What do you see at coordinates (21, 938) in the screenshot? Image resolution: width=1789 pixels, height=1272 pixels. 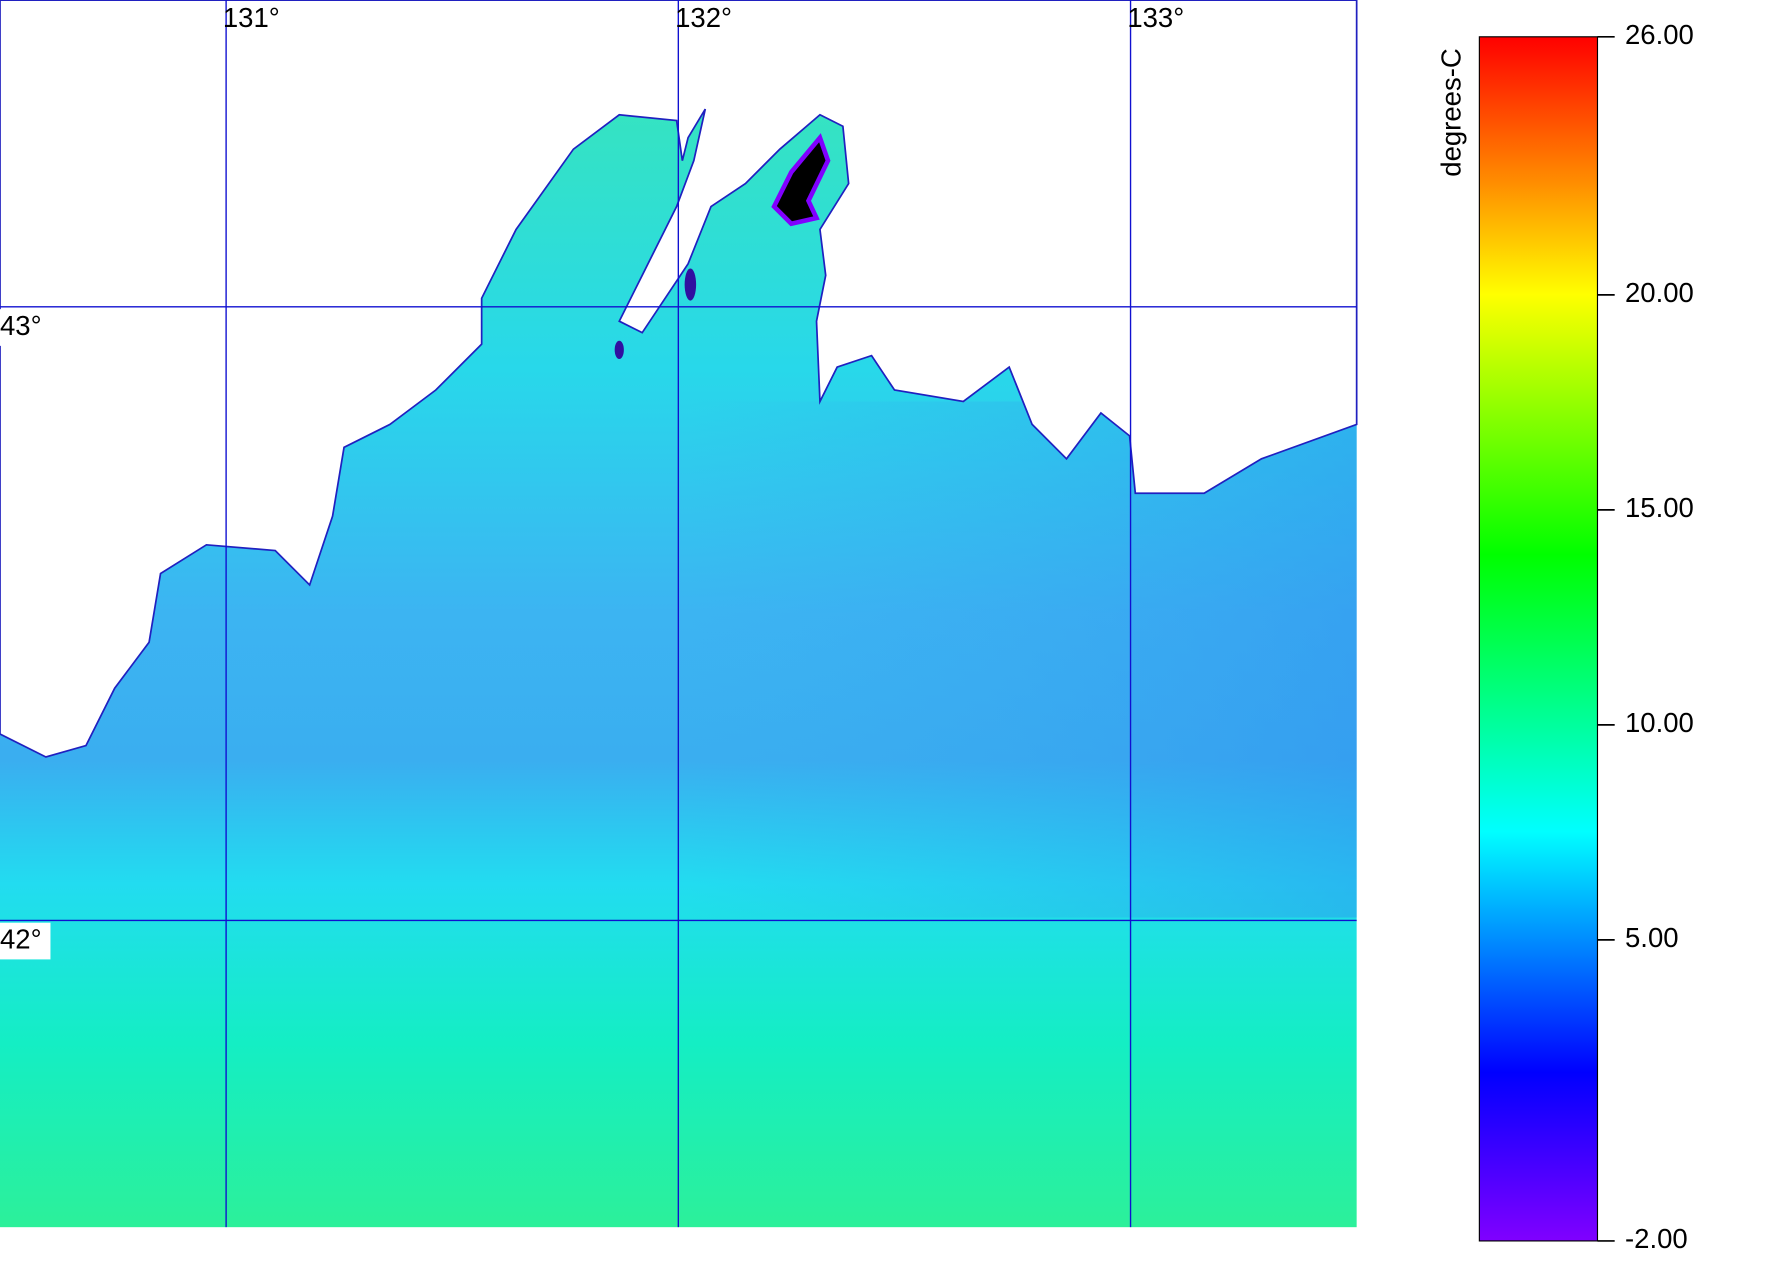 I see `lat-label: 42°` at bounding box center [21, 938].